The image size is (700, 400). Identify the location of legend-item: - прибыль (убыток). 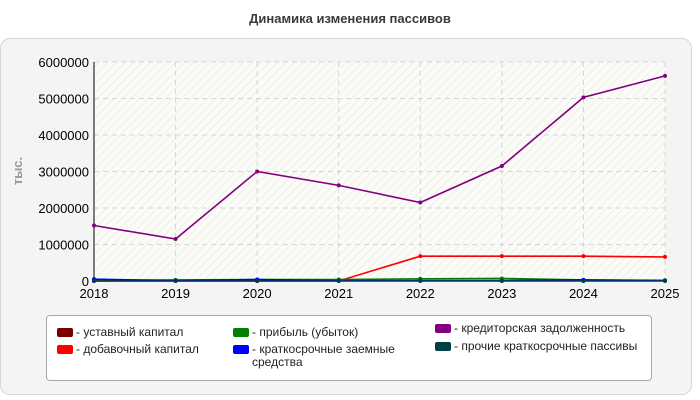
(328, 332).